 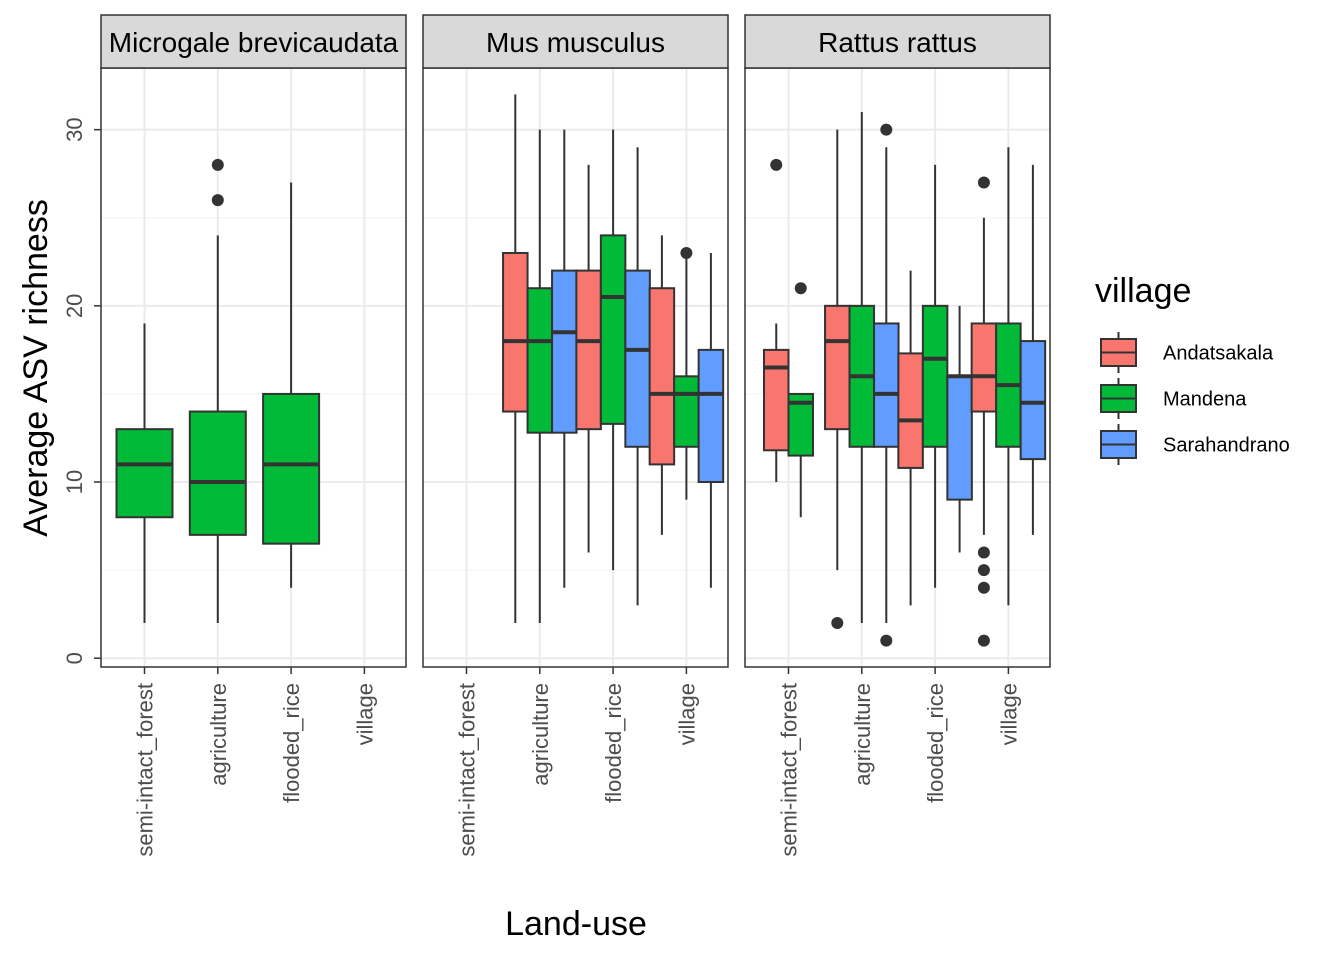 What do you see at coordinates (81, 390) in the screenshot?
I see `y-axis: 0 10 20 30` at bounding box center [81, 390].